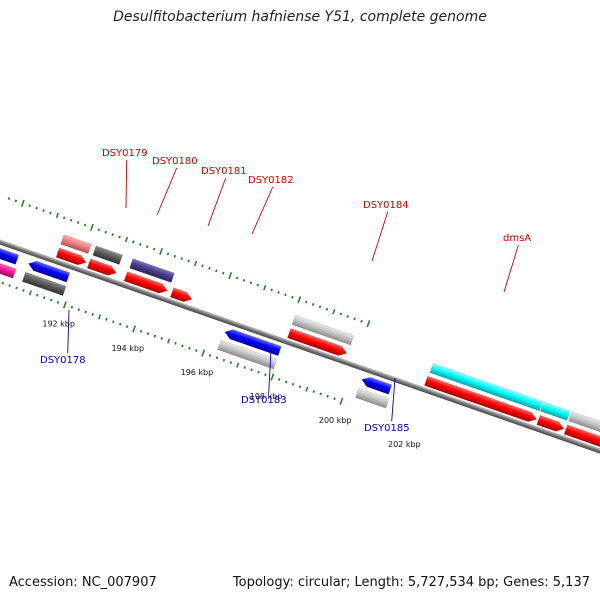 This screenshot has width=600, height=600. I want to click on scale-tick-label: 192 kbp, so click(58, 324).